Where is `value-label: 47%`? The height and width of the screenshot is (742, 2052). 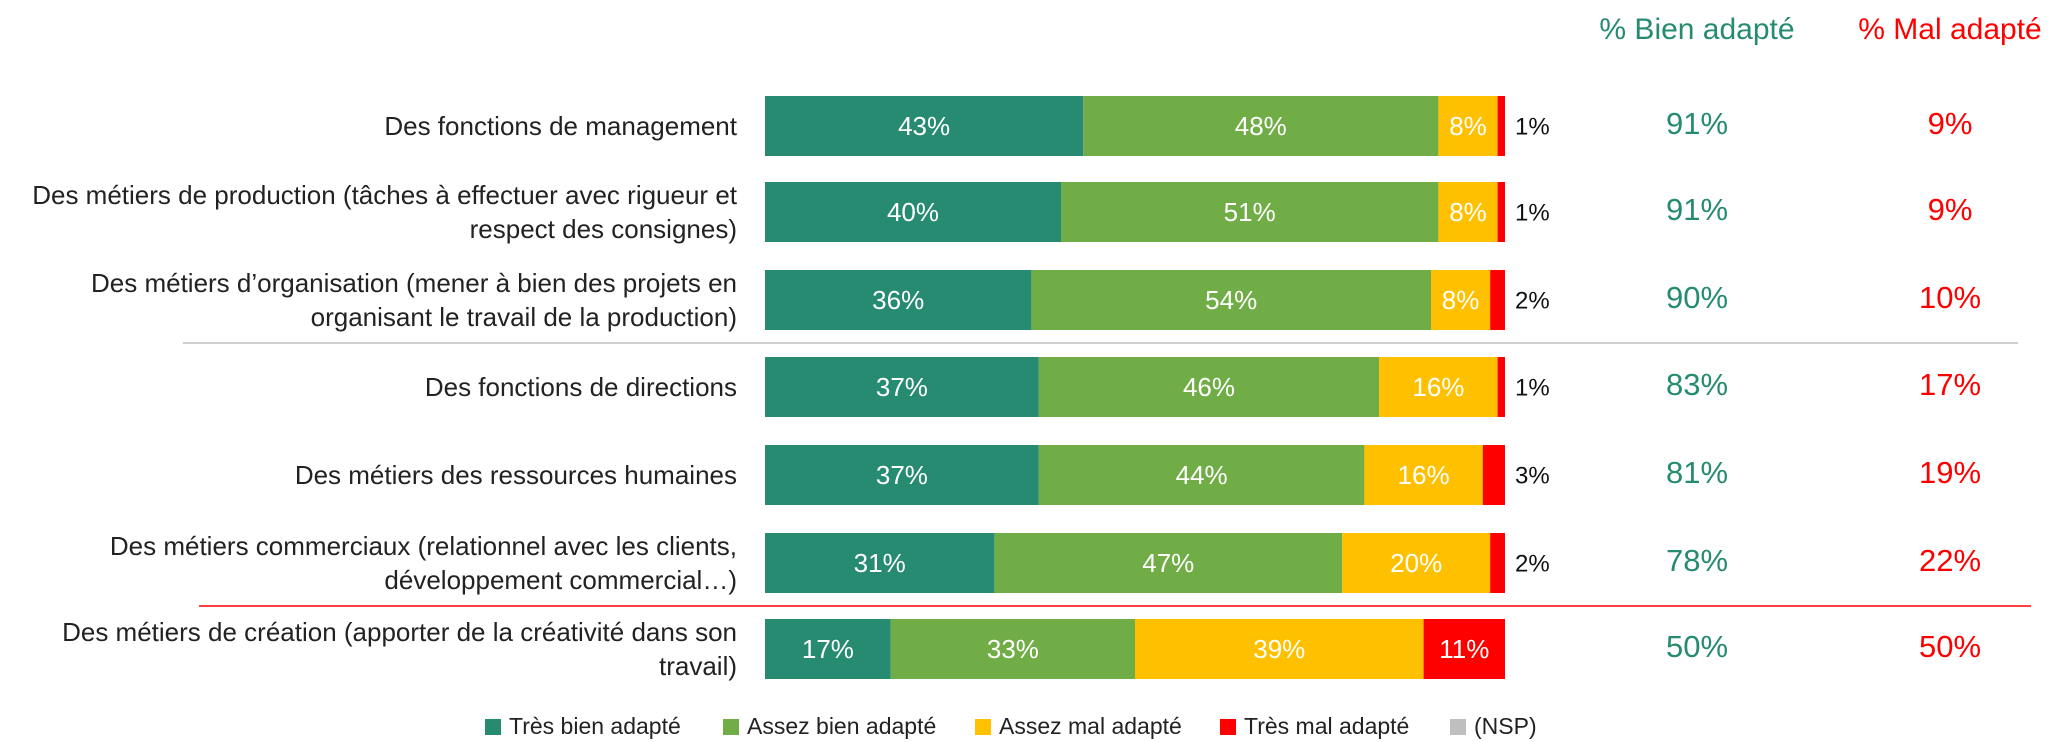
value-label: 47% is located at coordinates (1168, 563).